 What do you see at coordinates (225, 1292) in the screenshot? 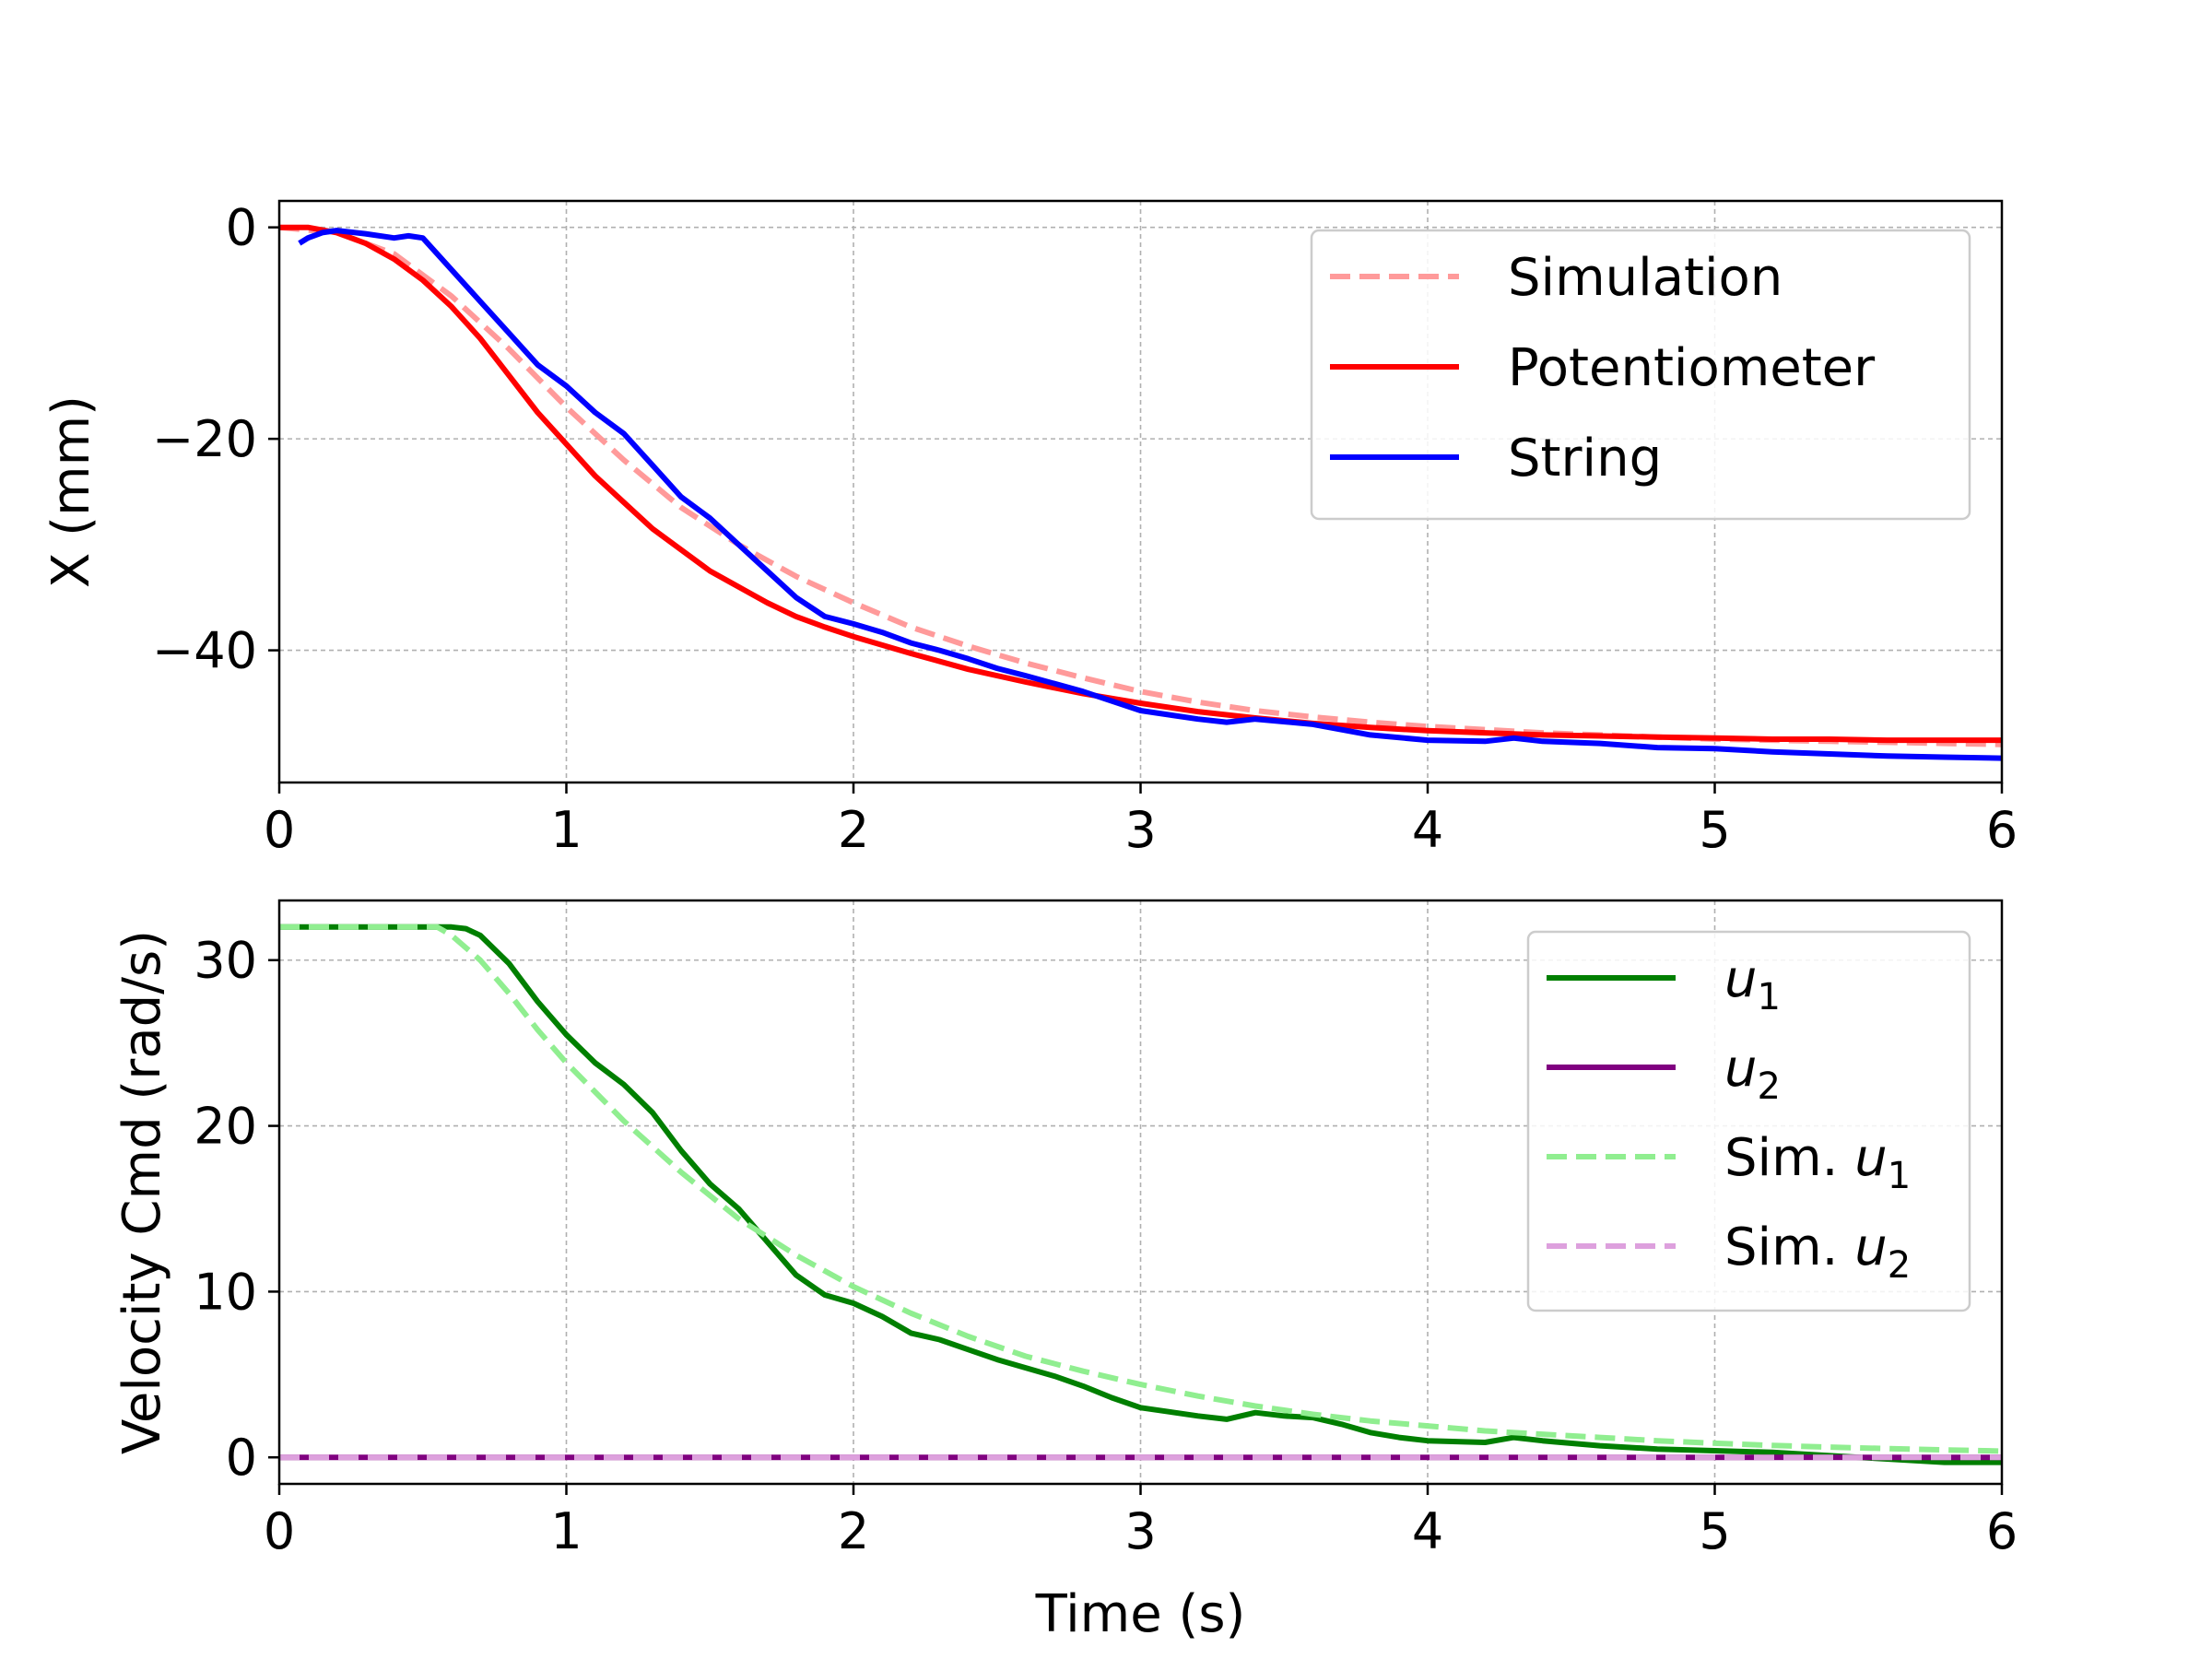
I see `y-tick-label: 10` at bounding box center [225, 1292].